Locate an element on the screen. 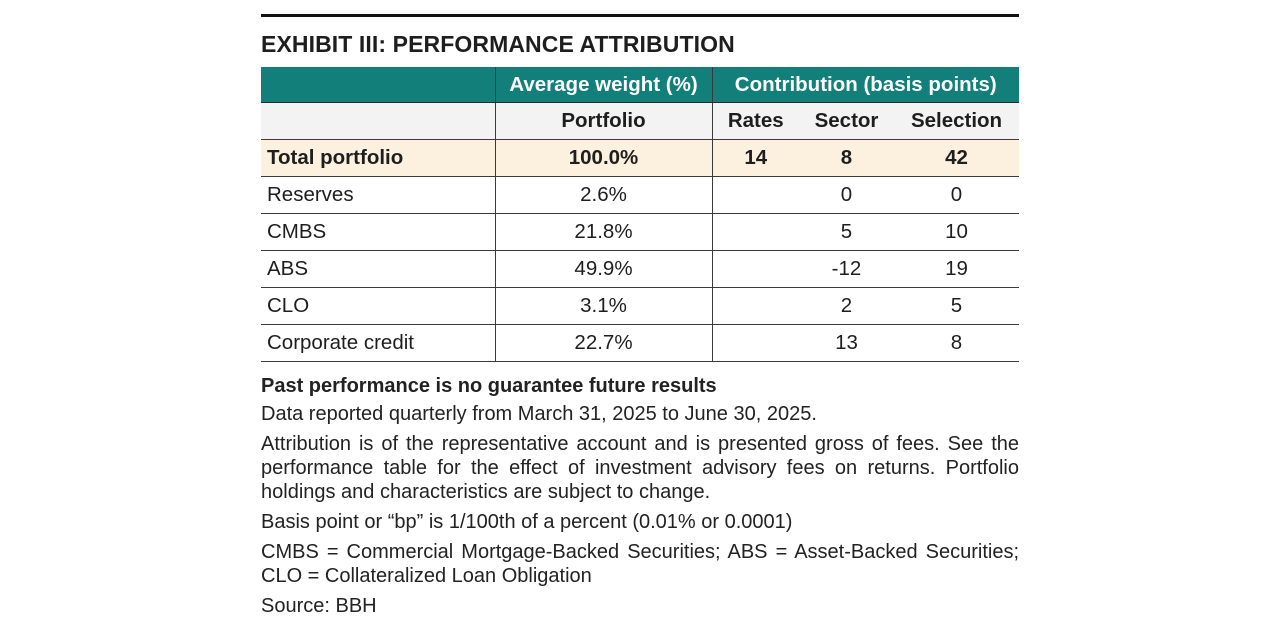 This screenshot has width=1280, height=640. header-average-weight: Average weight (%) is located at coordinates (603, 85).